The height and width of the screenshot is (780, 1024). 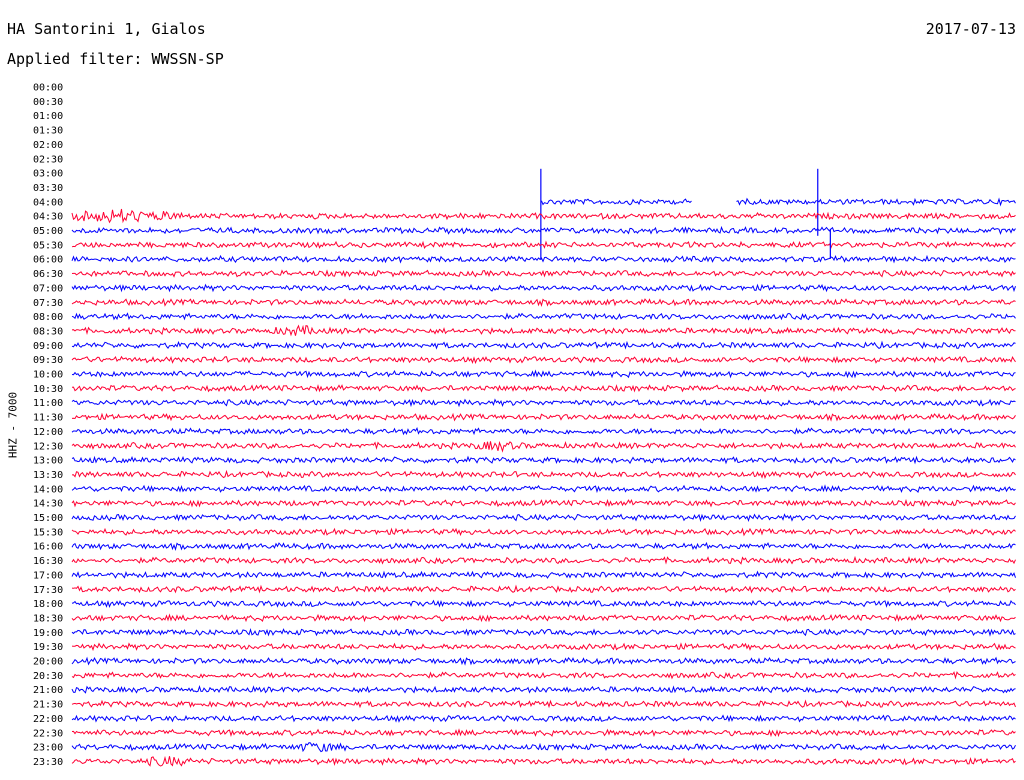 I want to click on tick-label-1600: 16:00, so click(x=48, y=547).